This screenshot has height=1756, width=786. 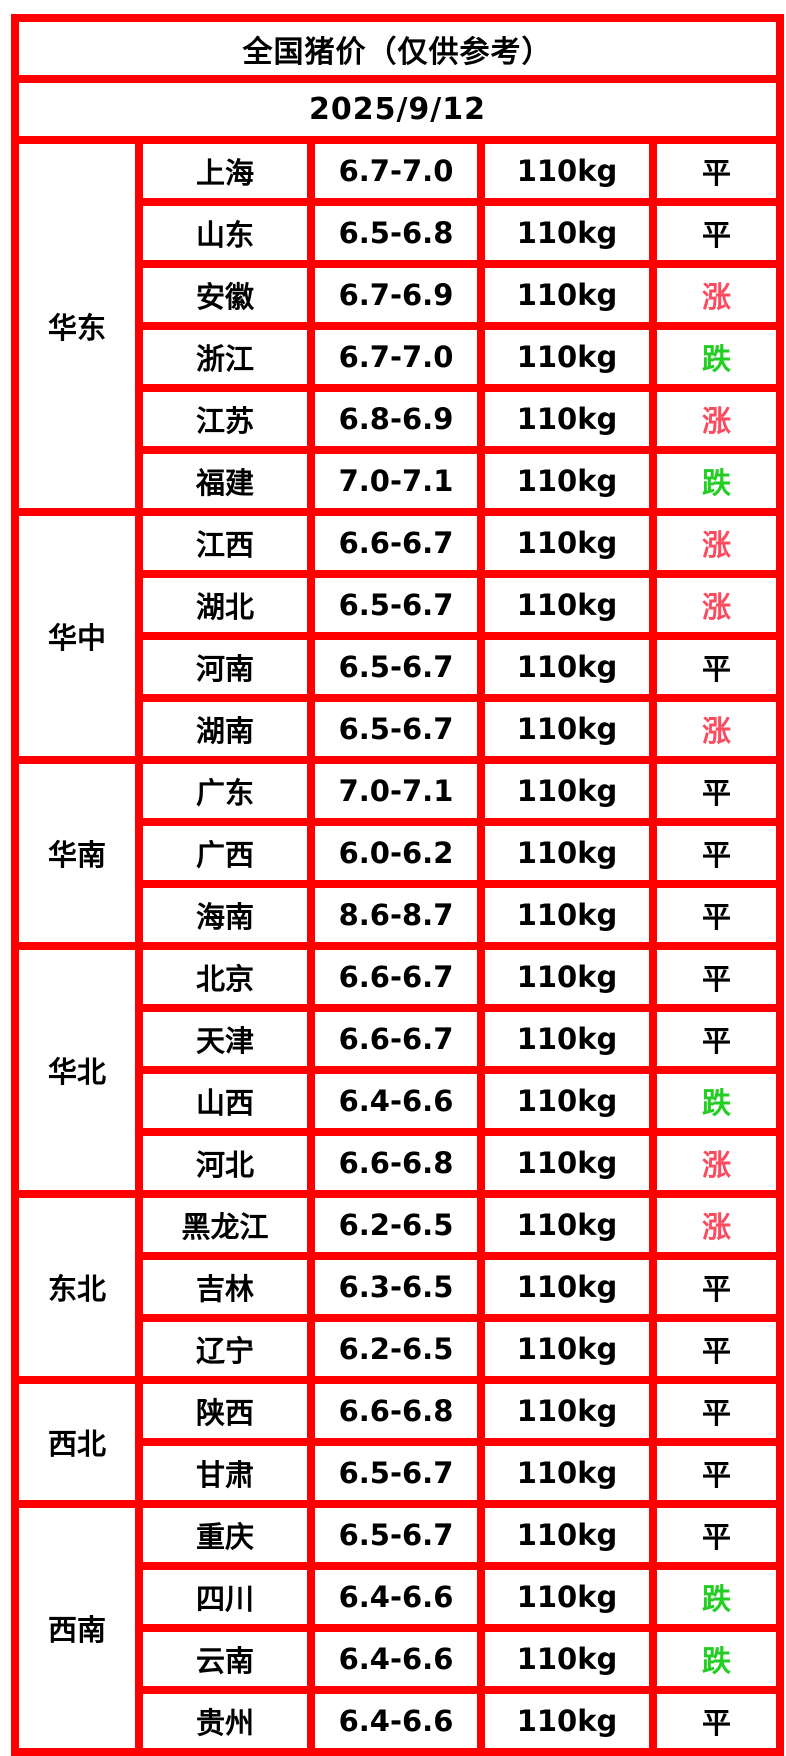 I want to click on table-row: 安徽 6.7-6.9 110kg 涨, so click(x=399, y=295).